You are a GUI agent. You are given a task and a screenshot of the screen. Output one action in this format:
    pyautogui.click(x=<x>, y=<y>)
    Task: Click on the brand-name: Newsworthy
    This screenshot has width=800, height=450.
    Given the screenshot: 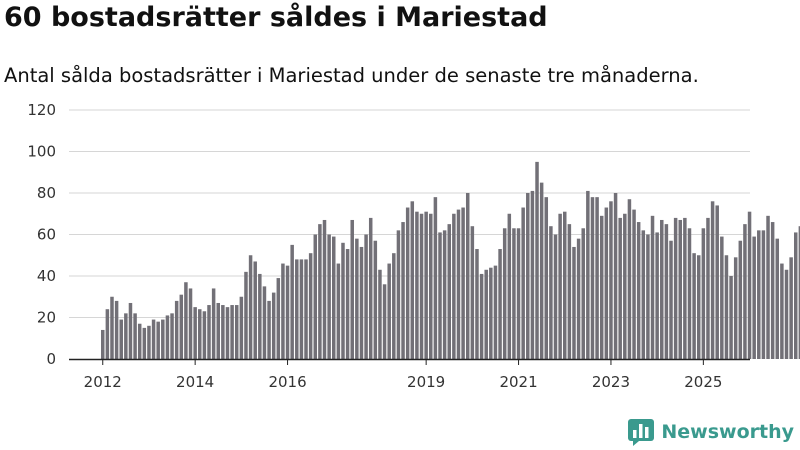 What is the action you would take?
    pyautogui.click(x=727, y=432)
    